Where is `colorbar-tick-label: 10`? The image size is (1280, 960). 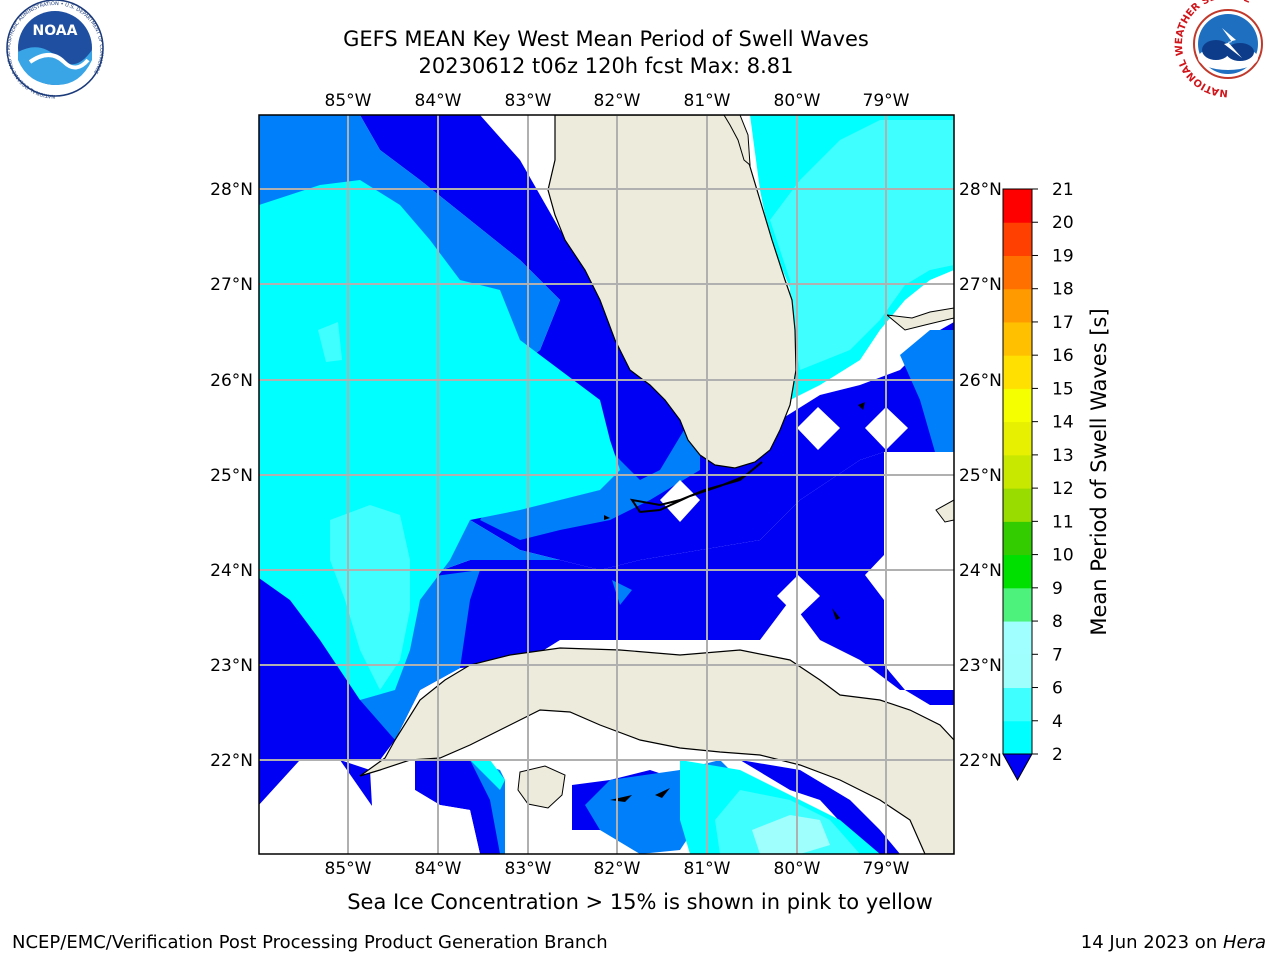
colorbar-tick-label: 10 is located at coordinates (1063, 556).